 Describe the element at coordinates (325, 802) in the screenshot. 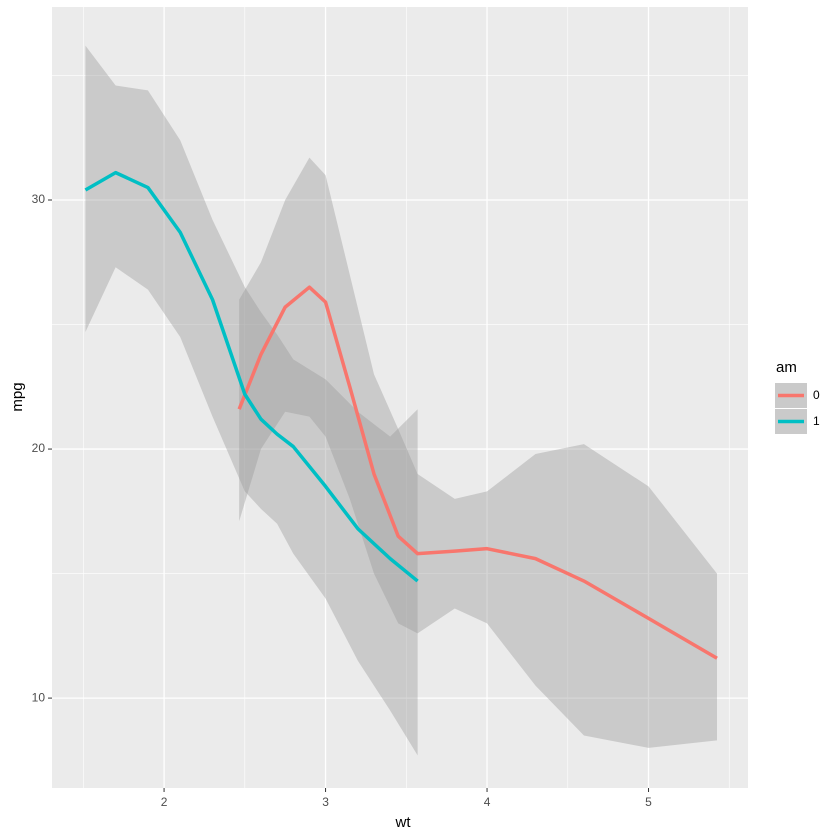

I see `x-tick-label: 3` at that location.